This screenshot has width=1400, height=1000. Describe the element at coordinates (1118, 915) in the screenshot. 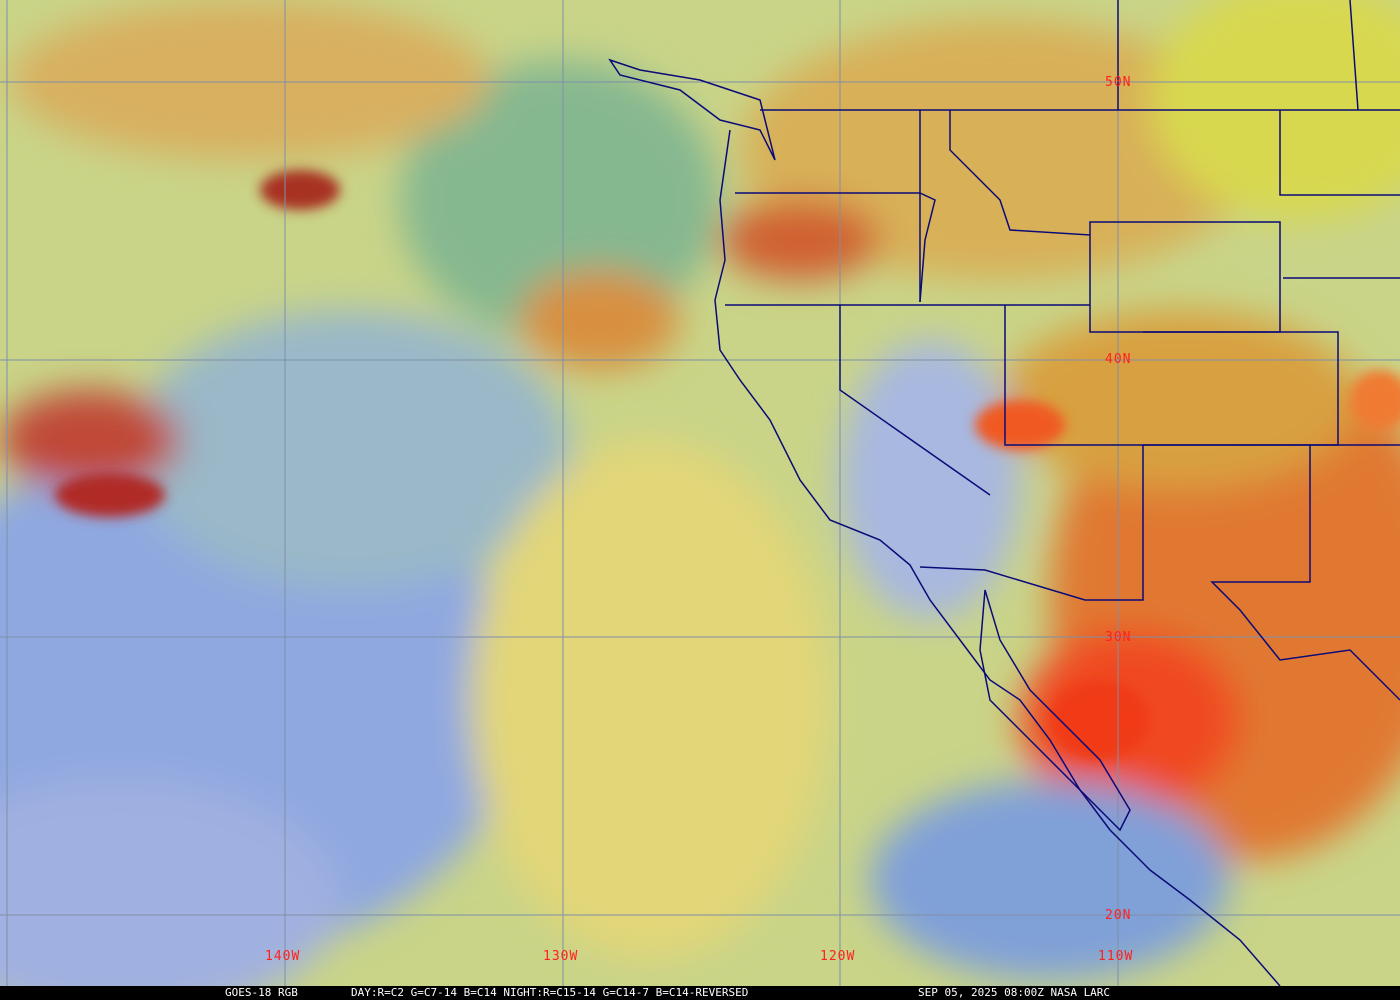

I see `lat-label-20n: 20N` at that location.